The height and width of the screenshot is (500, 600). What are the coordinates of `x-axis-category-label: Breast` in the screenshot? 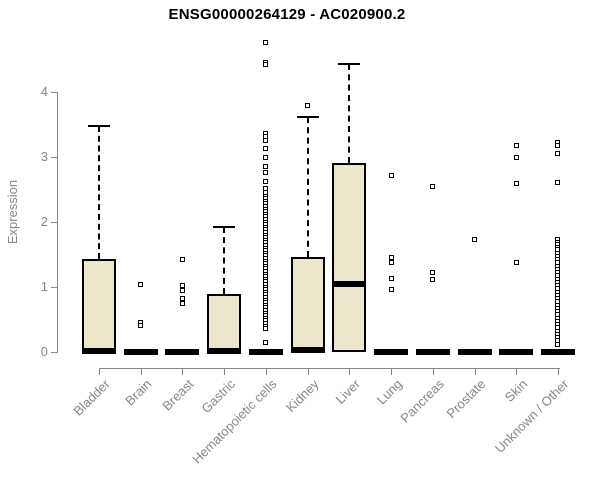 It's located at (178, 395).